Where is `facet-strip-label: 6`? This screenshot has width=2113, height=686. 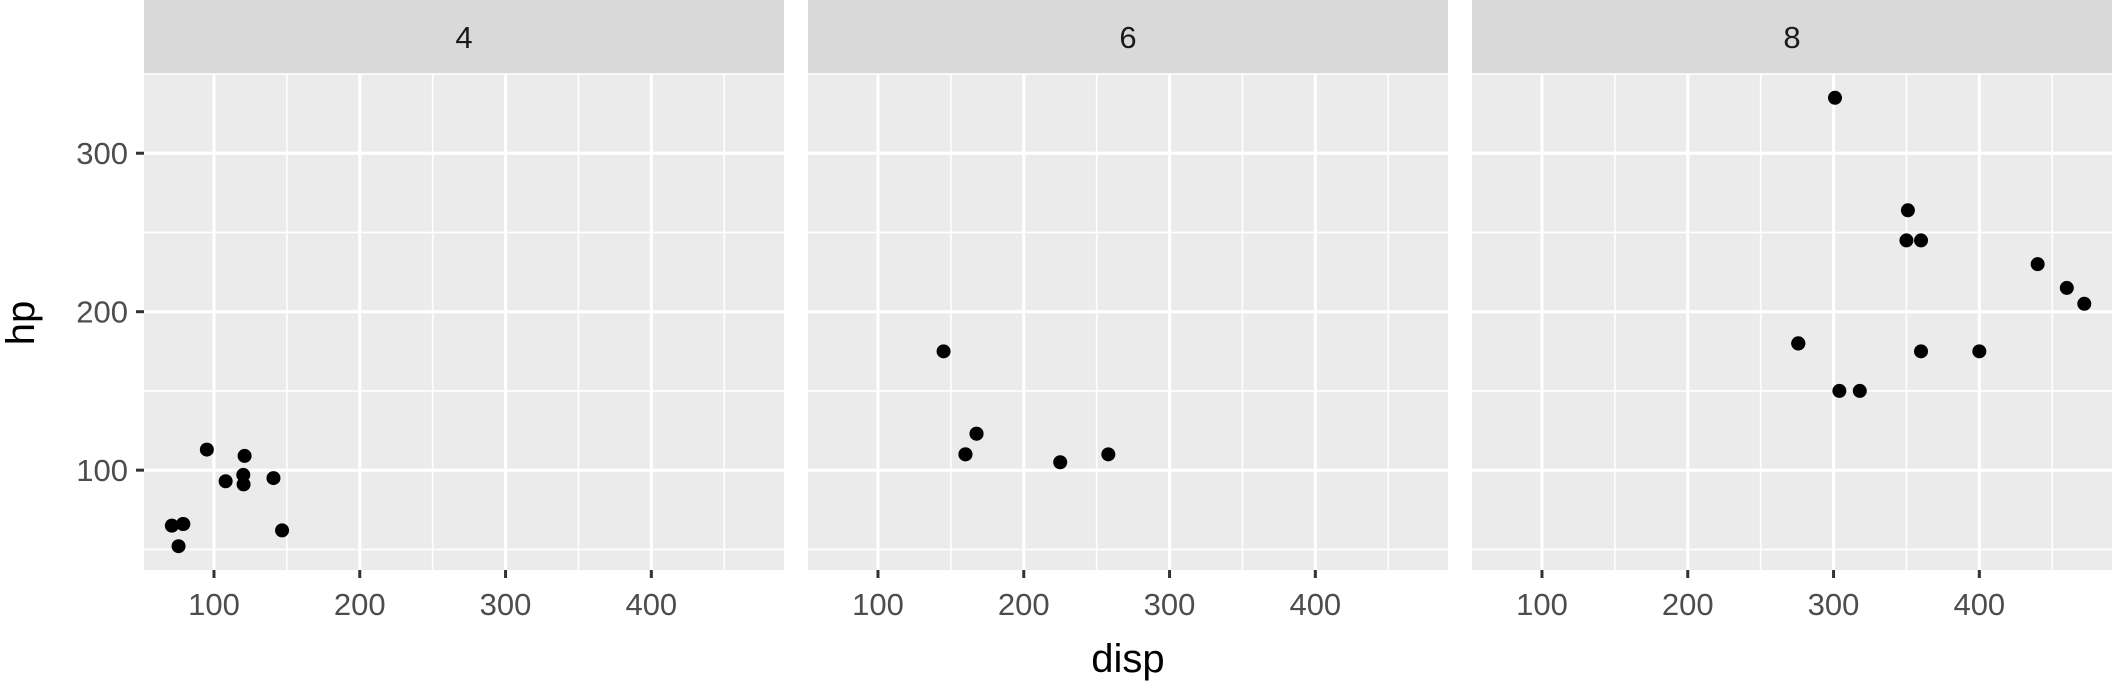
facet-strip-label: 6 is located at coordinates (1127, 37).